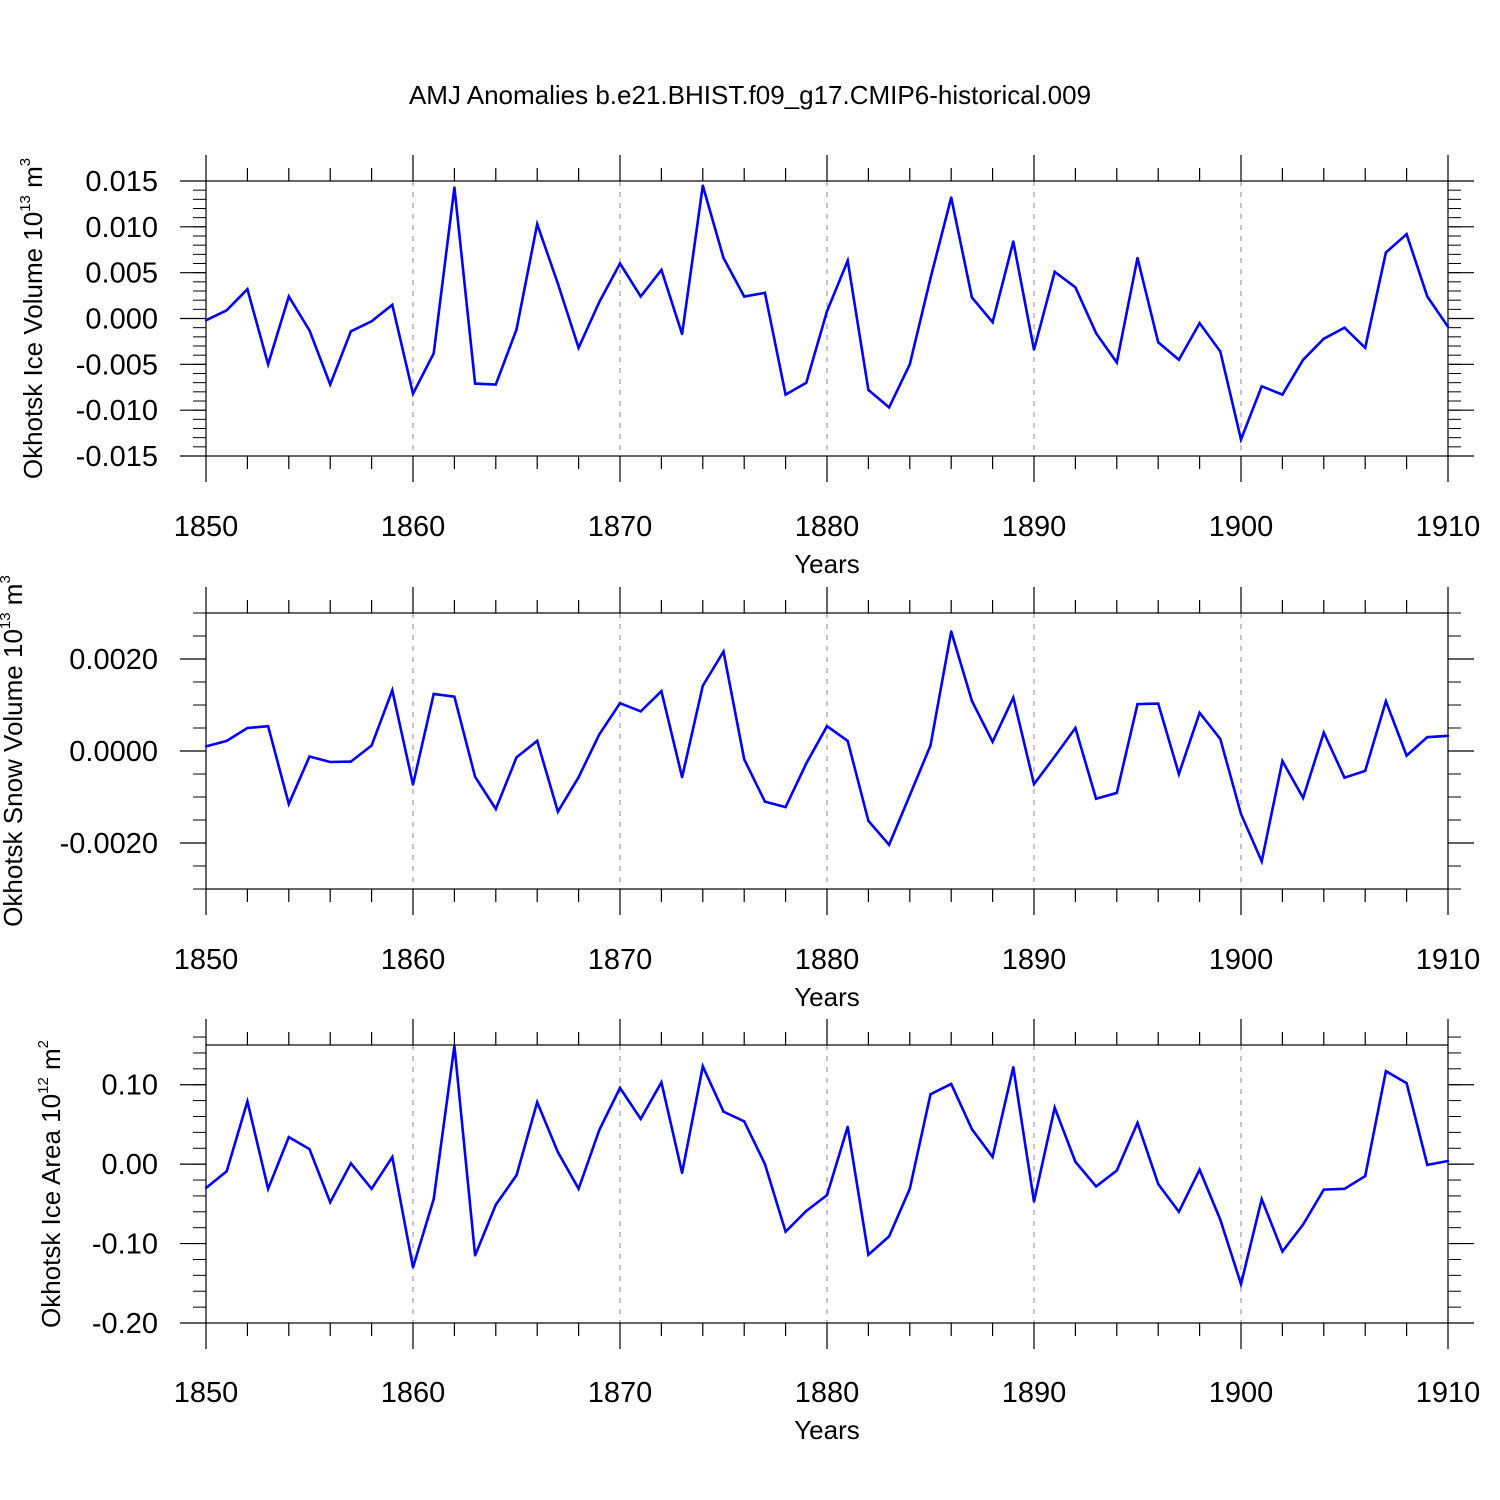 The image size is (1500, 1500). What do you see at coordinates (14, 778) in the screenshot?
I see `y-axis-label-text: Okhotsk Snow Volume 10` at bounding box center [14, 778].